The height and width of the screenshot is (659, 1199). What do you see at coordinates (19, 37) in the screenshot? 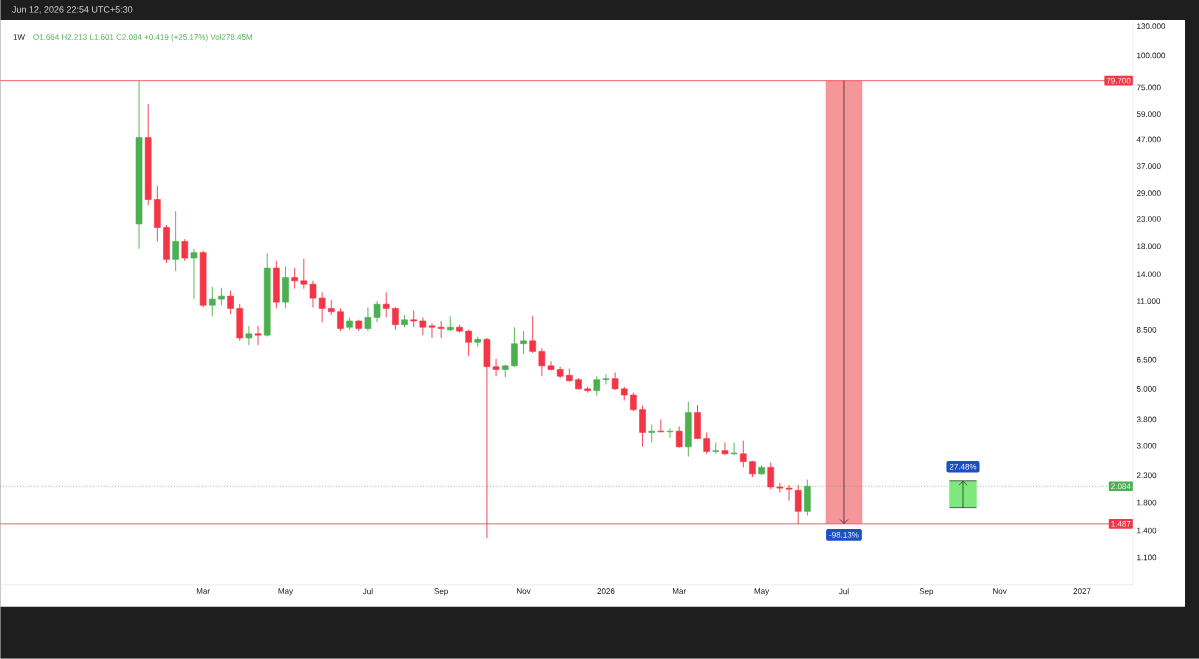
I see `text: 1W` at bounding box center [19, 37].